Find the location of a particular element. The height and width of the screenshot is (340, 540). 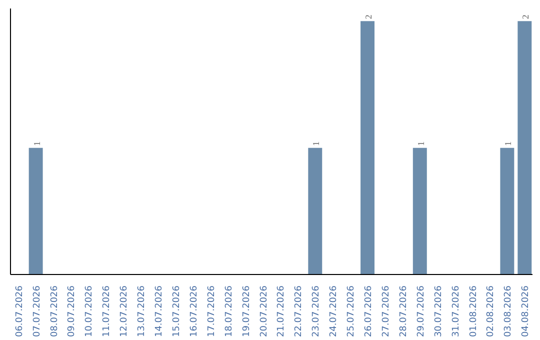

x-tick-label: 17.07.2026 is located at coordinates (211, 311).